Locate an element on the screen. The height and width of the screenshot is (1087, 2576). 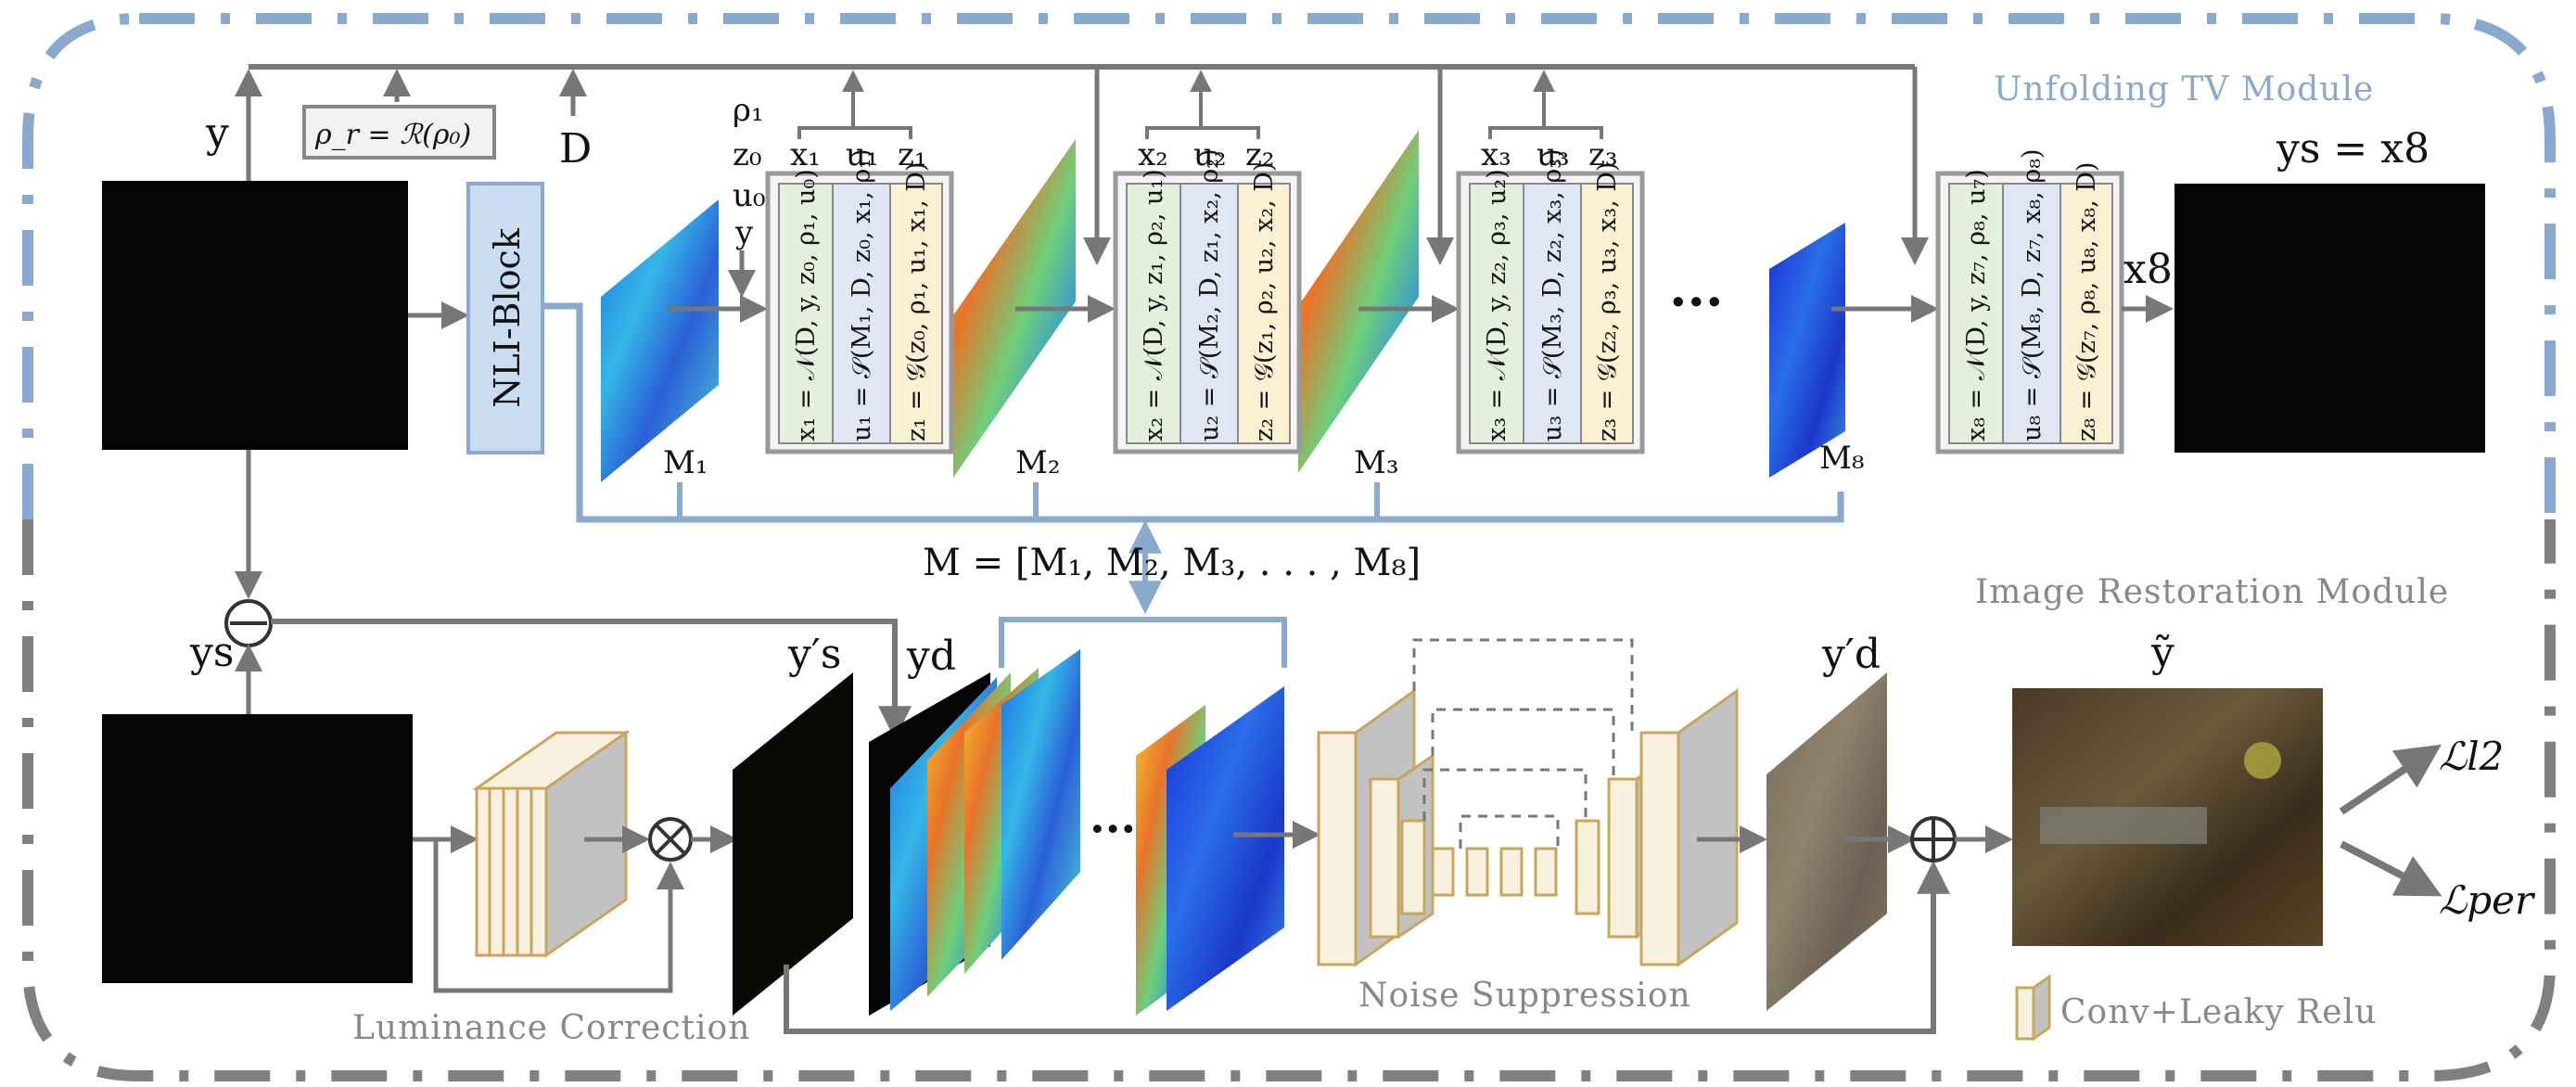
stage2-eq-x: x₂ = 𝒩(D, y, z₁, ρ₂, u₁) is located at coordinates (1154, 305).